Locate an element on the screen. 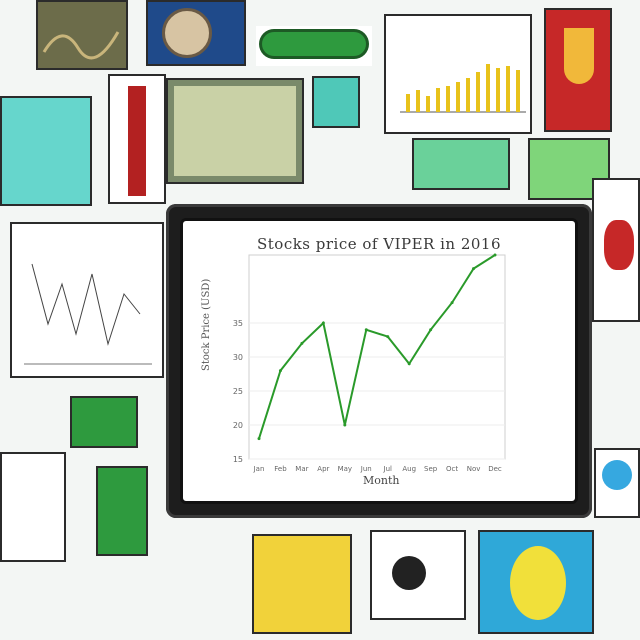 The image size is (640, 640). x-tick-label: Jun is located at coordinates (366, 469).